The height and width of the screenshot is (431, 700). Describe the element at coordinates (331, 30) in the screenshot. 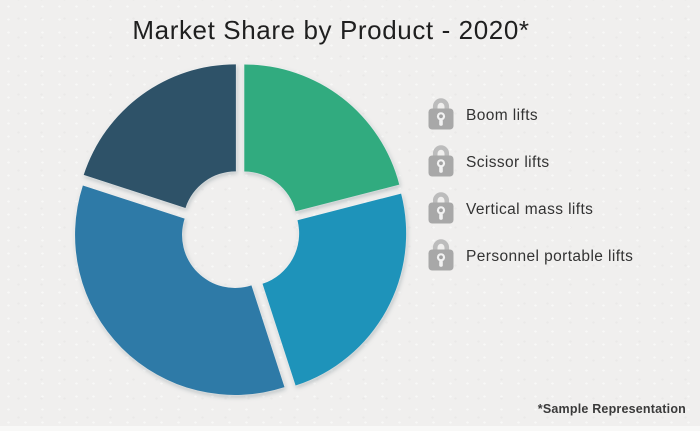

I see `chart-title: Market Share by Product - 2020*` at that location.